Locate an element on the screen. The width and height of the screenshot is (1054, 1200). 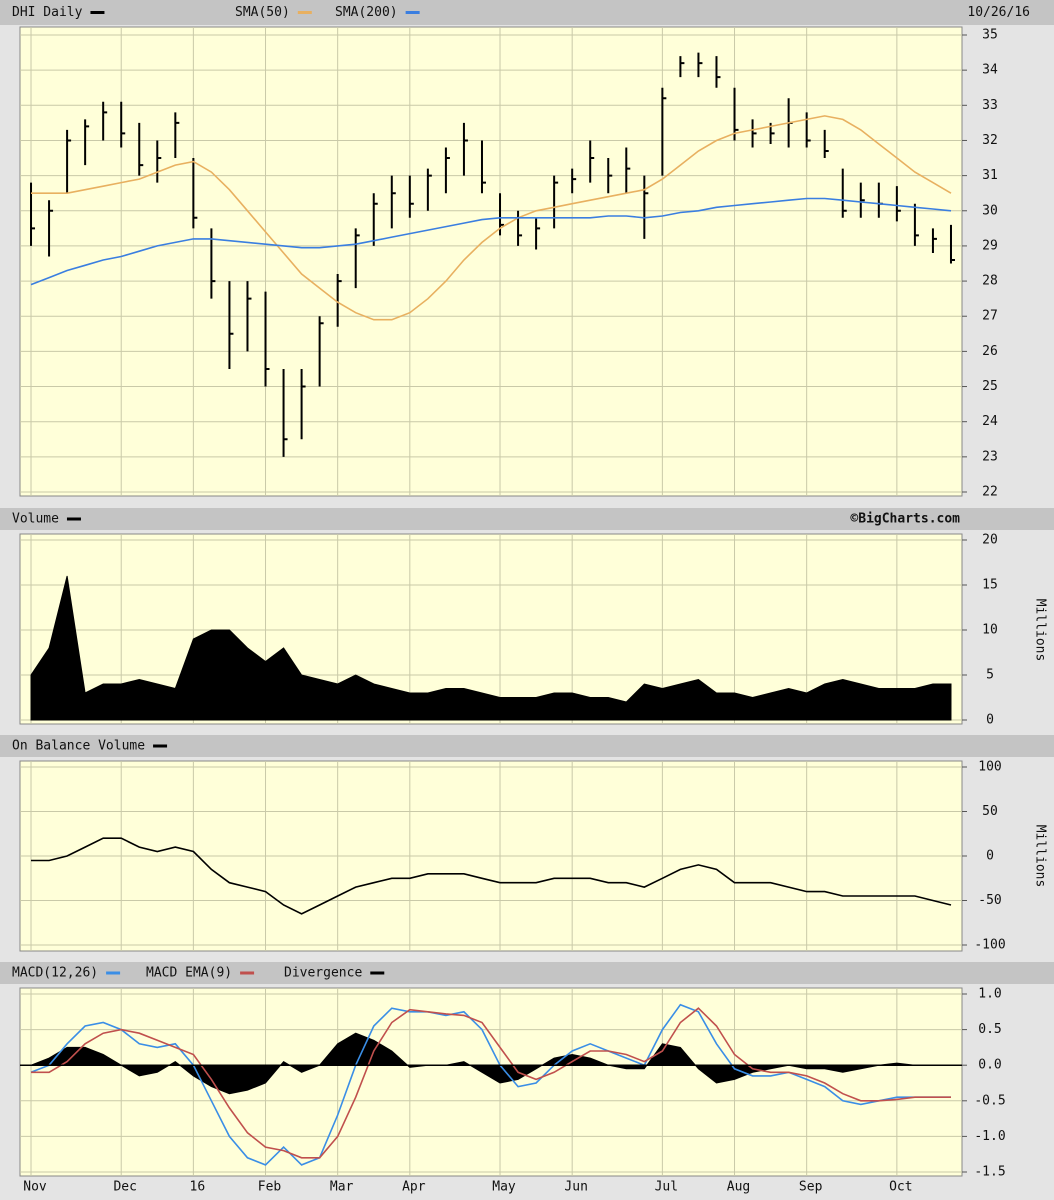
legend-label: MACD(12,26) is located at coordinates (55, 973).